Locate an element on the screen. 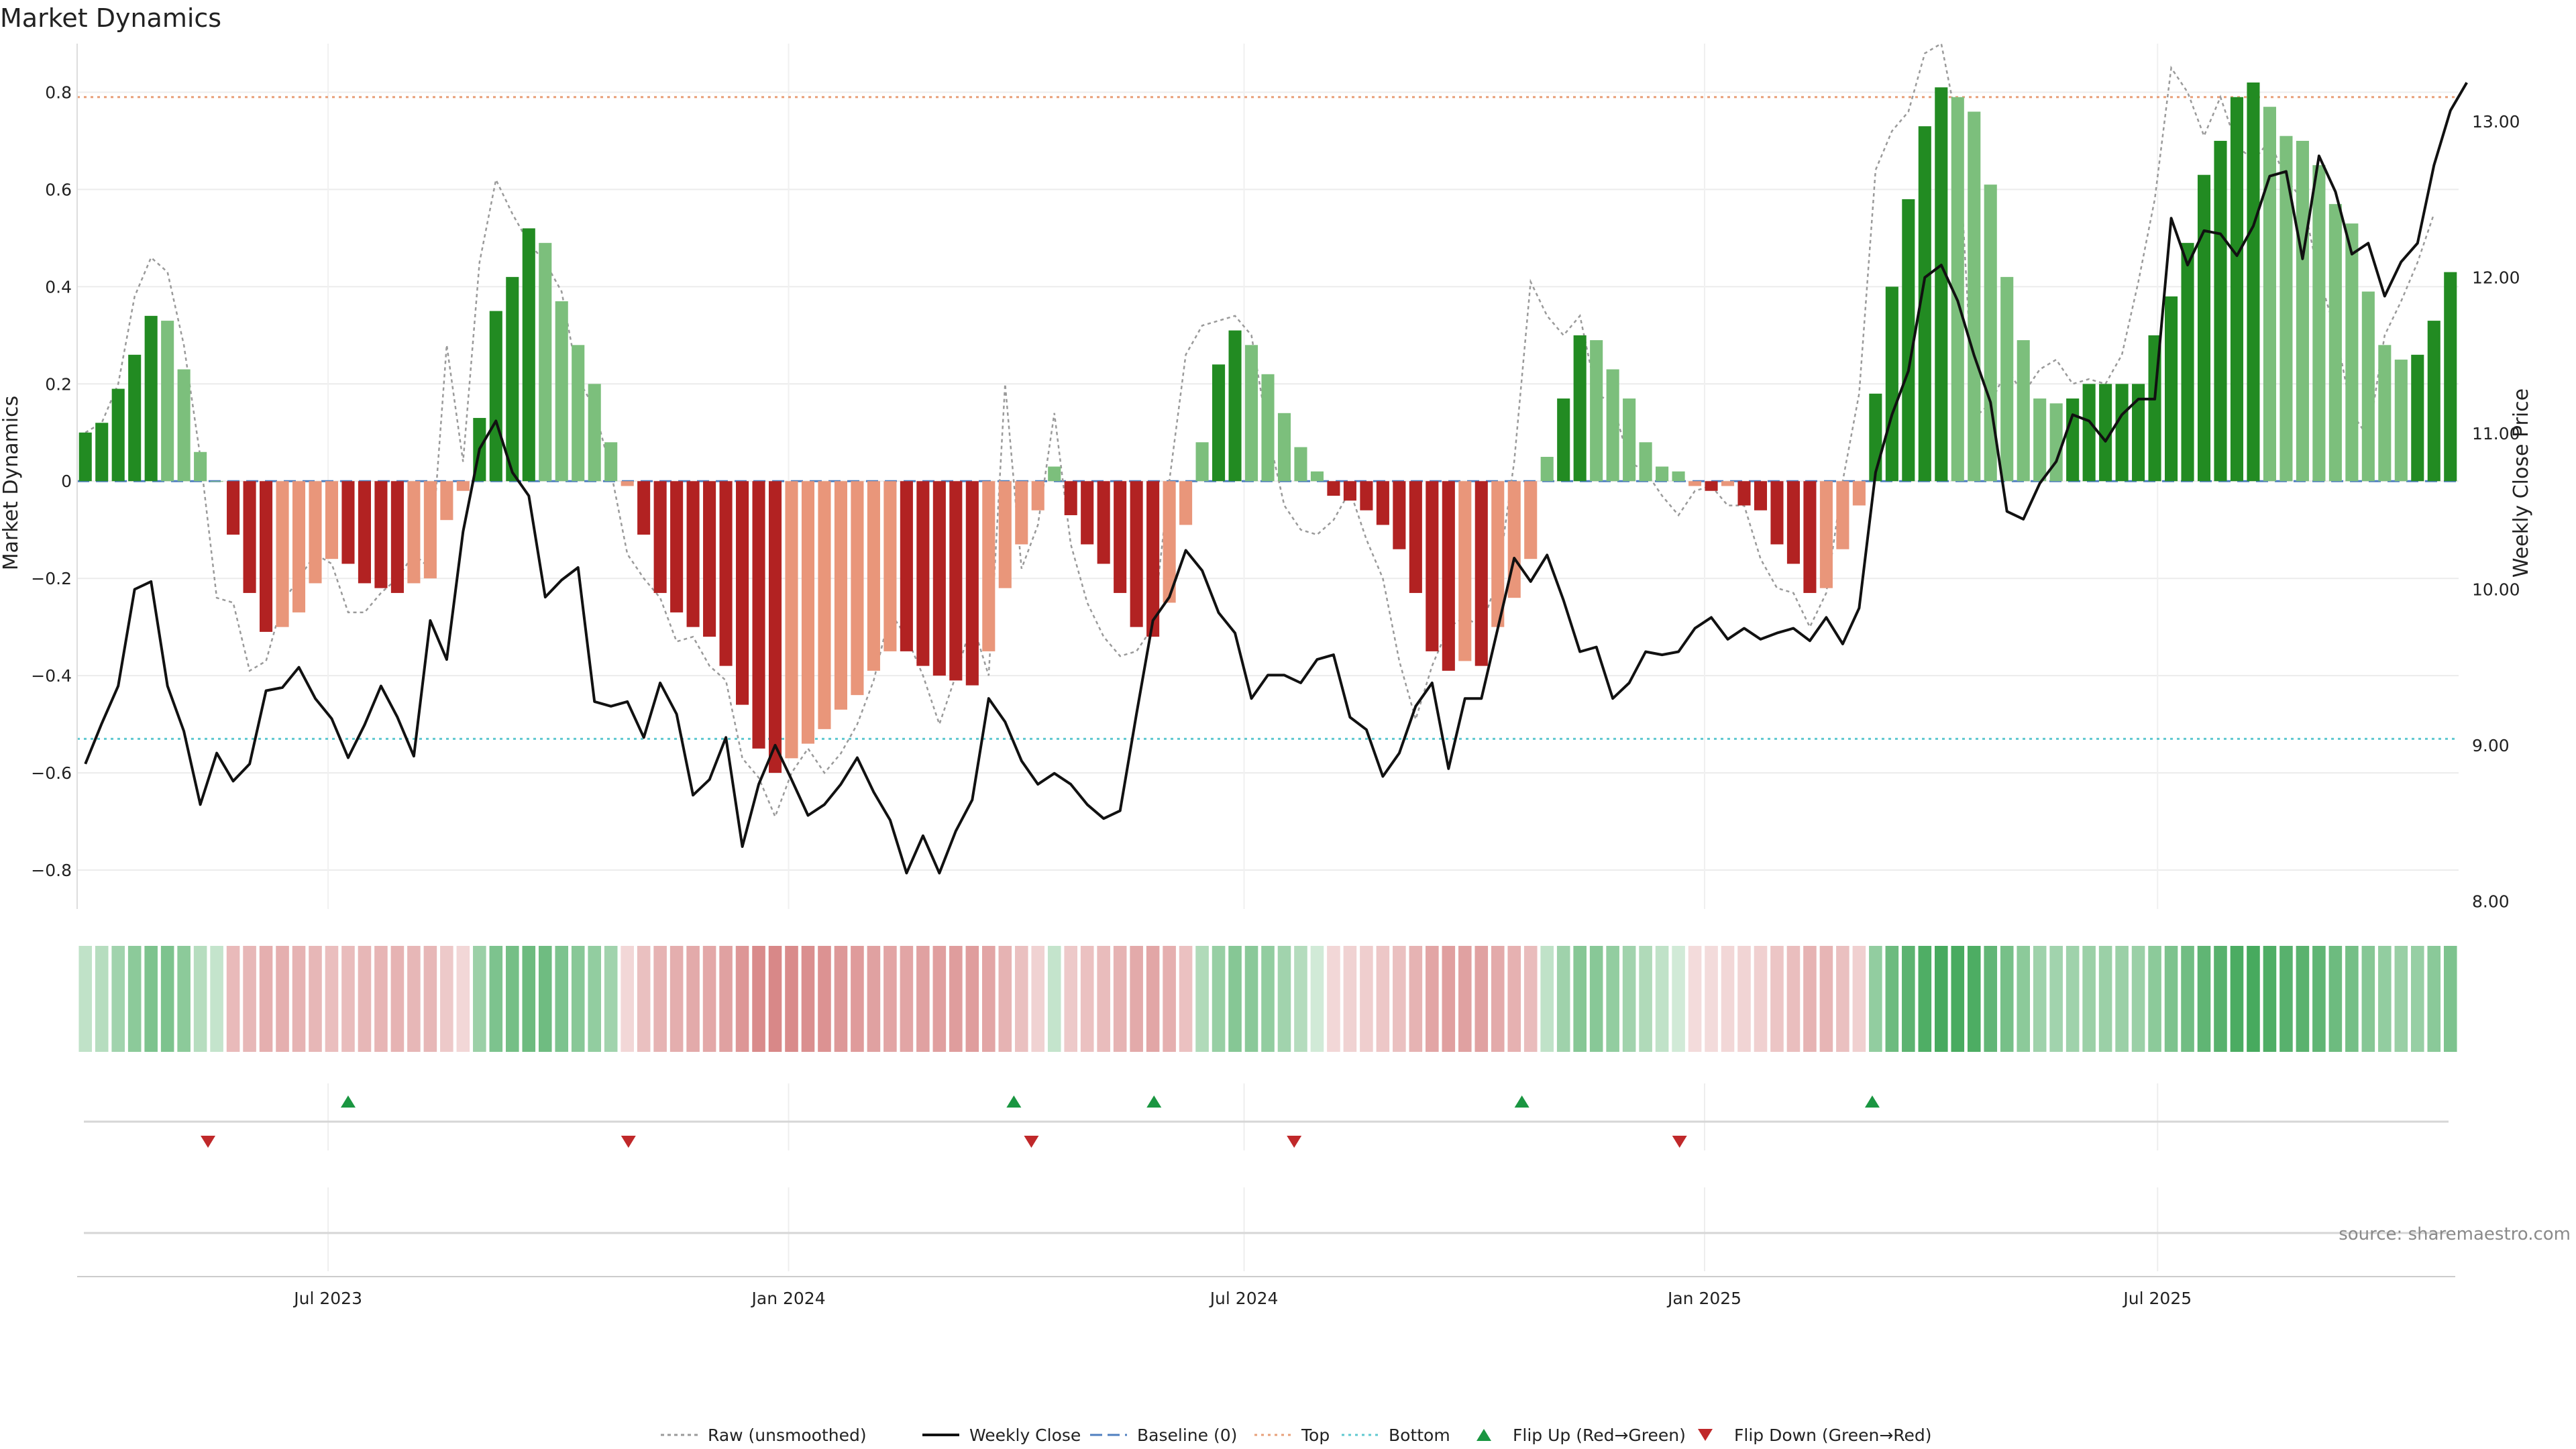 This screenshot has height=1449, width=2576. y-tick-label-right: 8.00 is located at coordinates (2491, 901).